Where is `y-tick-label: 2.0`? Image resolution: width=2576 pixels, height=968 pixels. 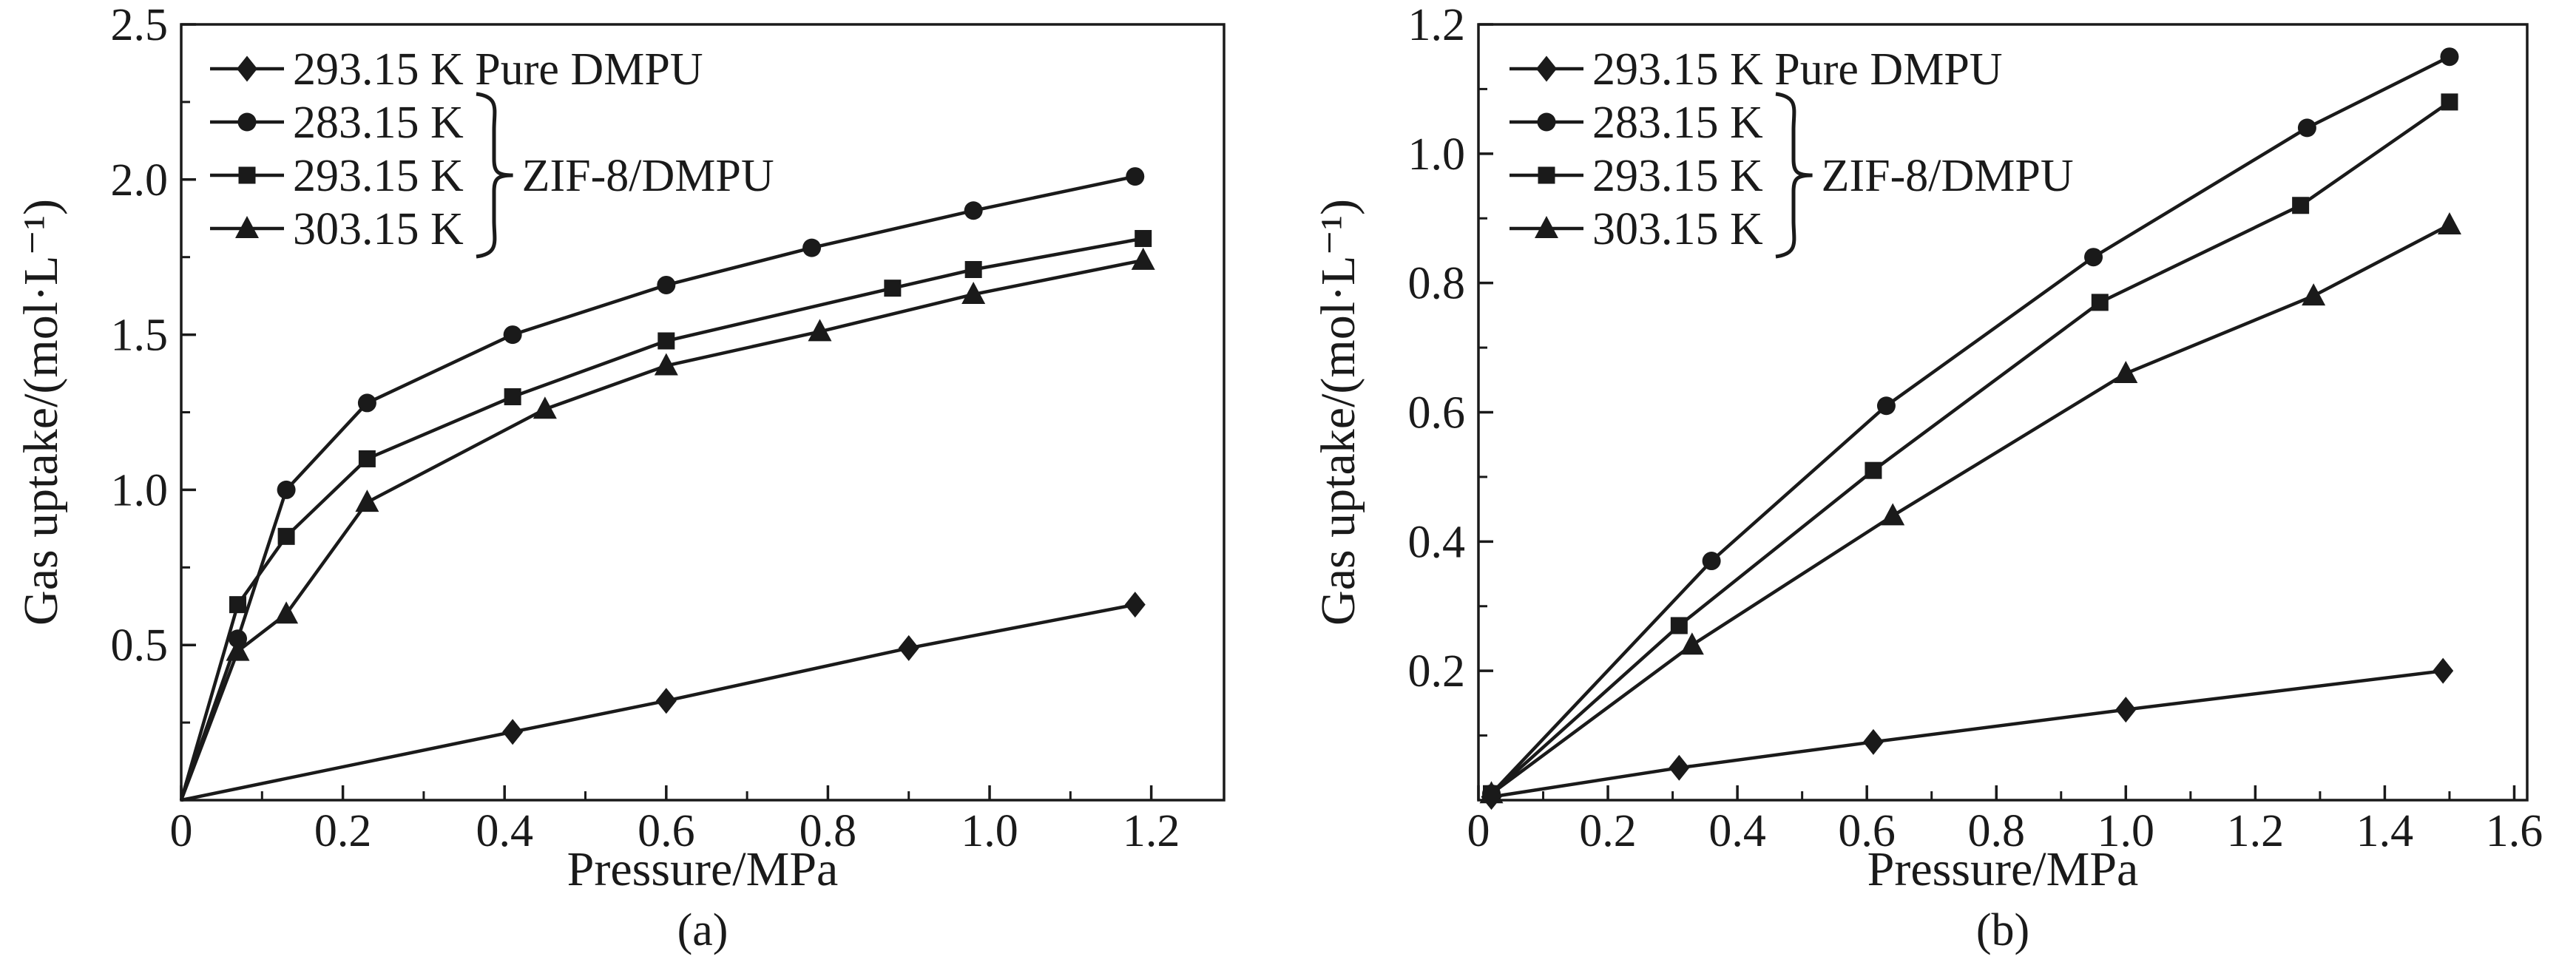 y-tick-label: 2.0 is located at coordinates (140, 181).